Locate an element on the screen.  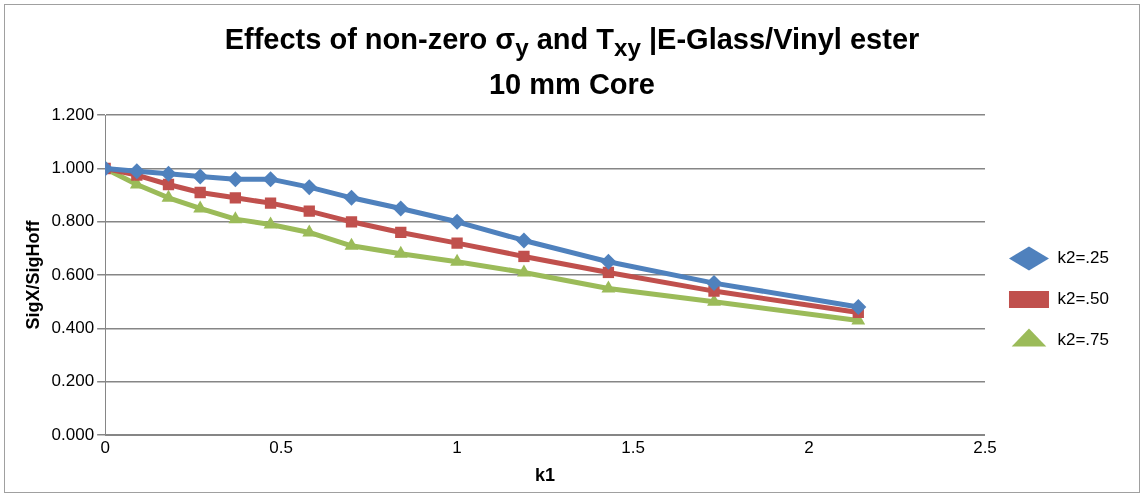
y-tick-label: 0.200 is located at coordinates (73, 381).